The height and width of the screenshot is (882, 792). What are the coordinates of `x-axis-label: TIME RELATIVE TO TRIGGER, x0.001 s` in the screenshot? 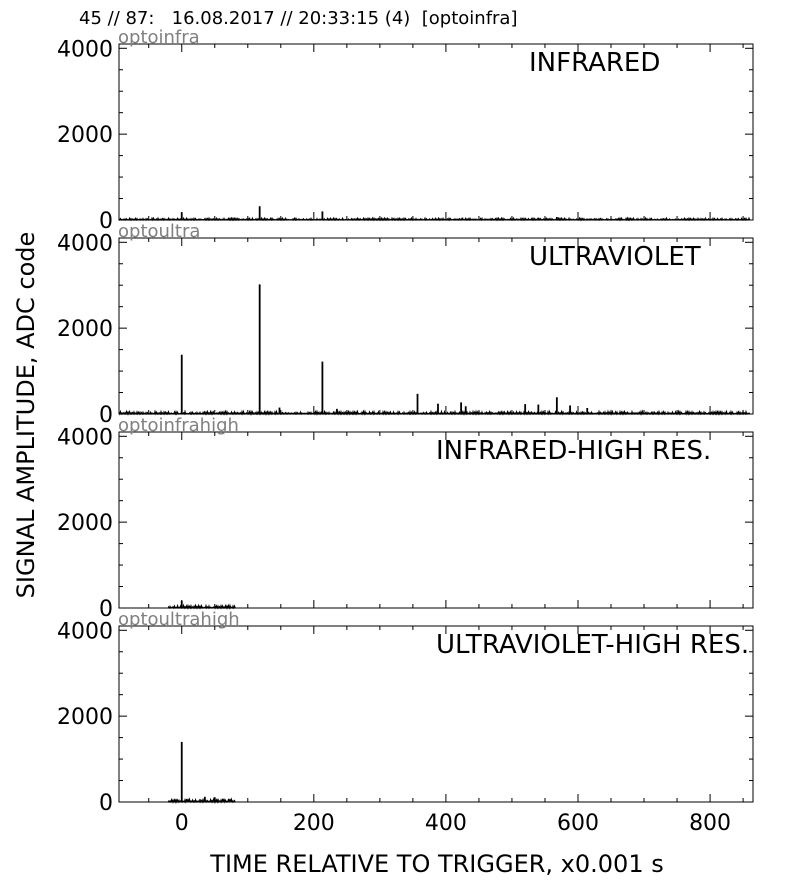 It's located at (436, 864).